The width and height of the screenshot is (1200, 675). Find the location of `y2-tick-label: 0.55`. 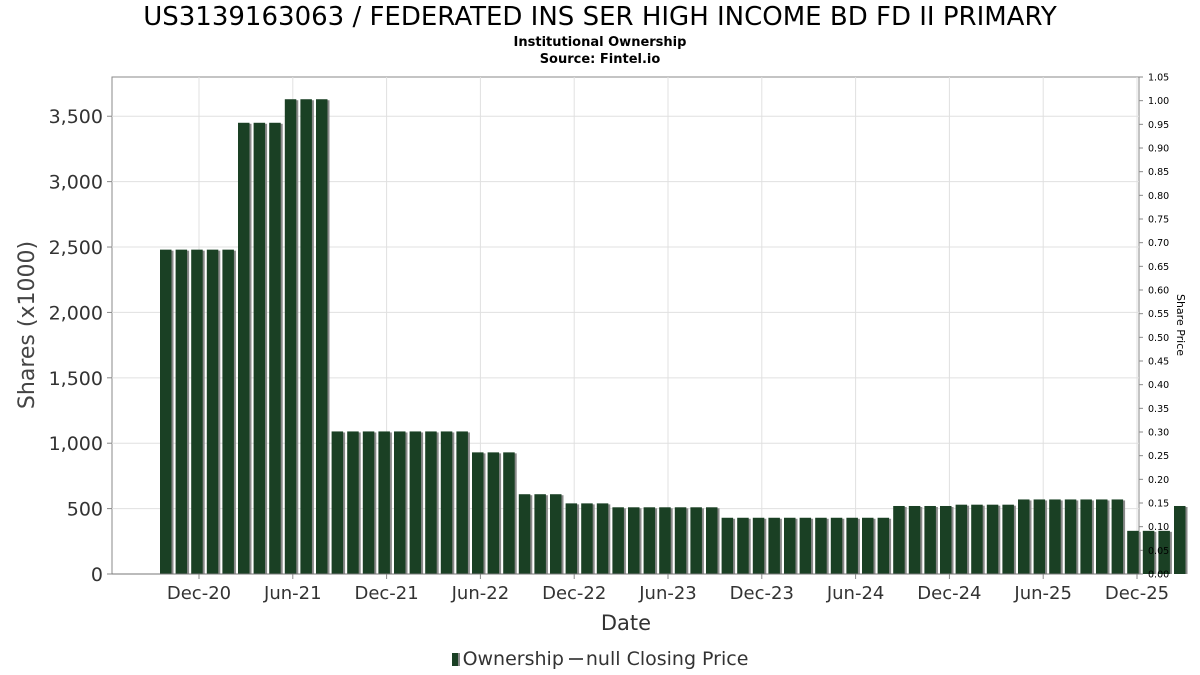

y2-tick-label: 0.55 is located at coordinates (1158, 314).